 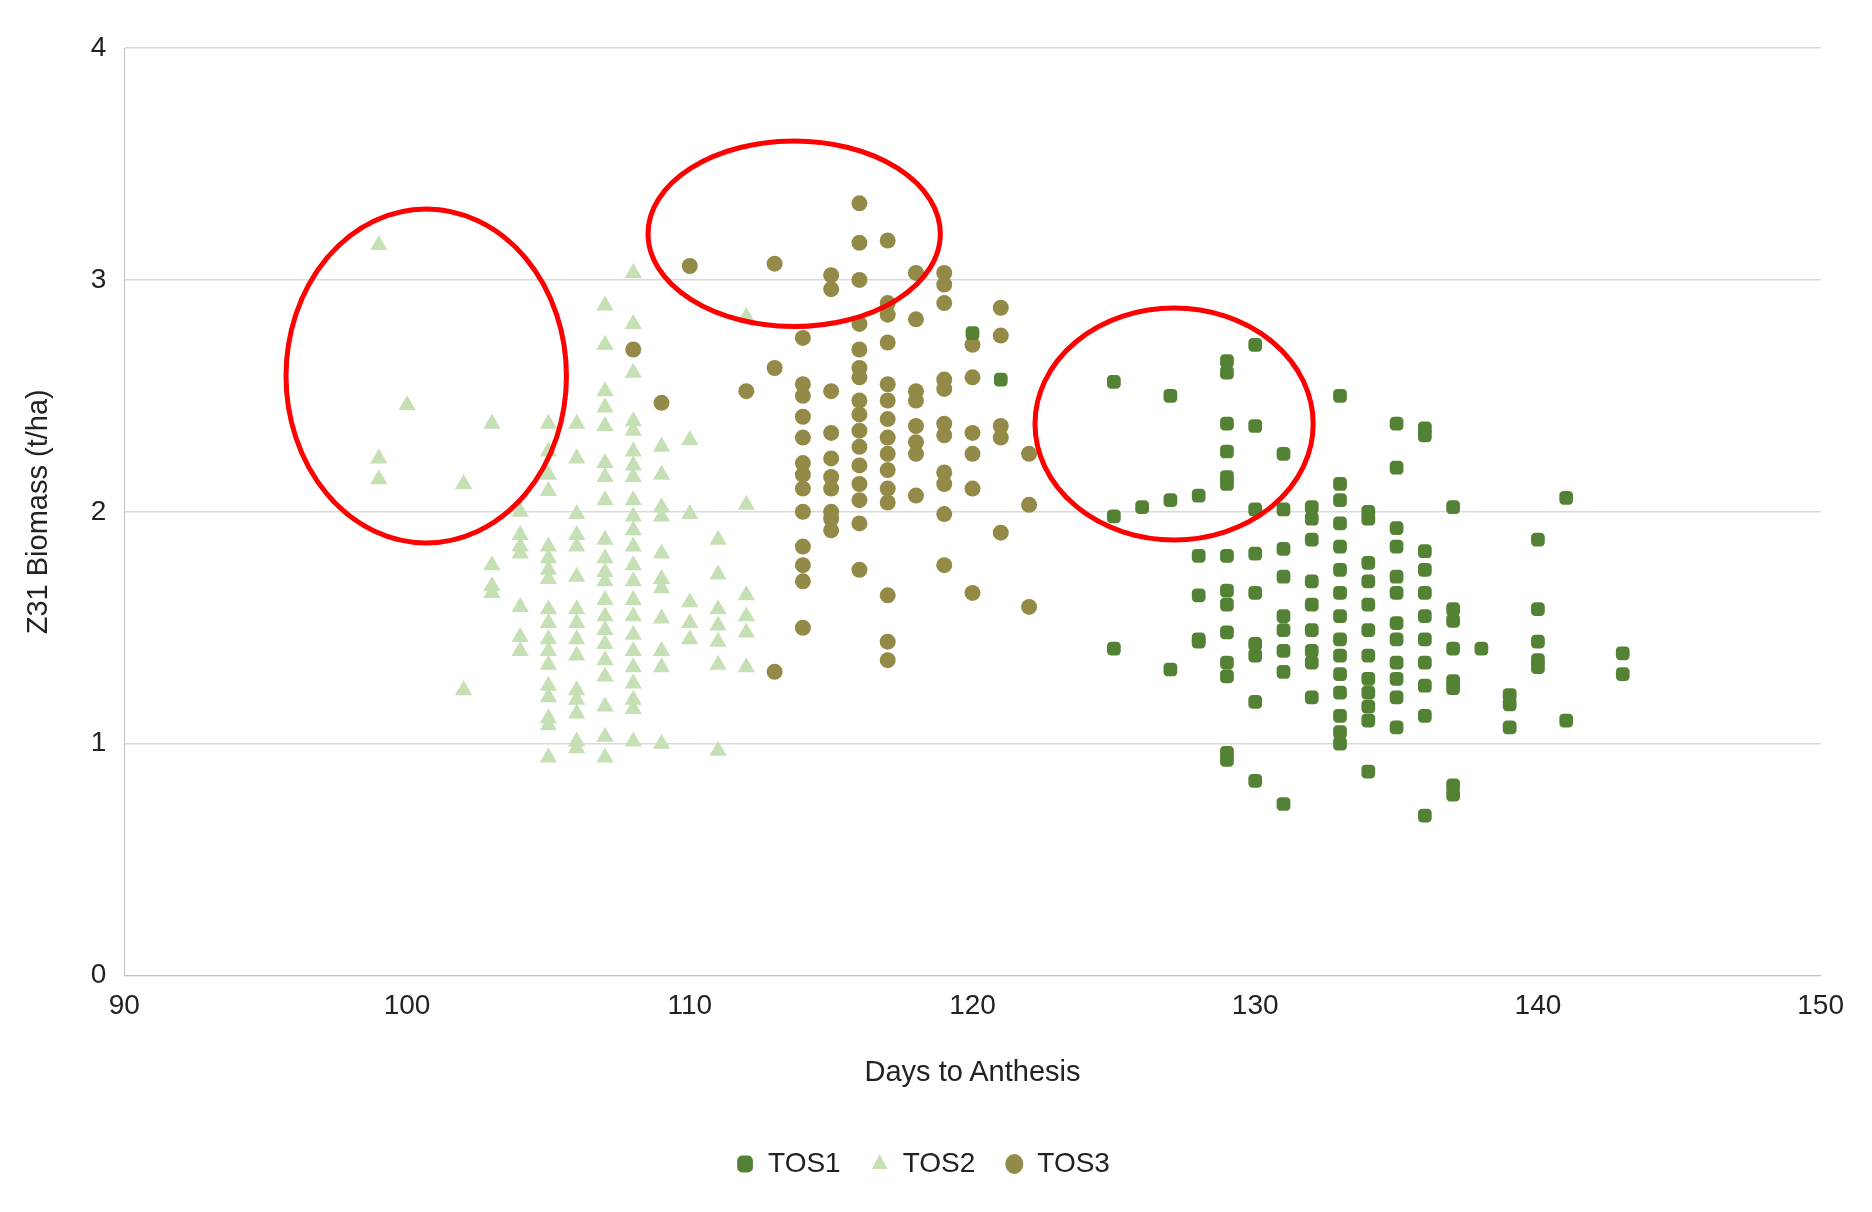 I want to click on legend-label: TOS2, so click(x=939, y=1162).